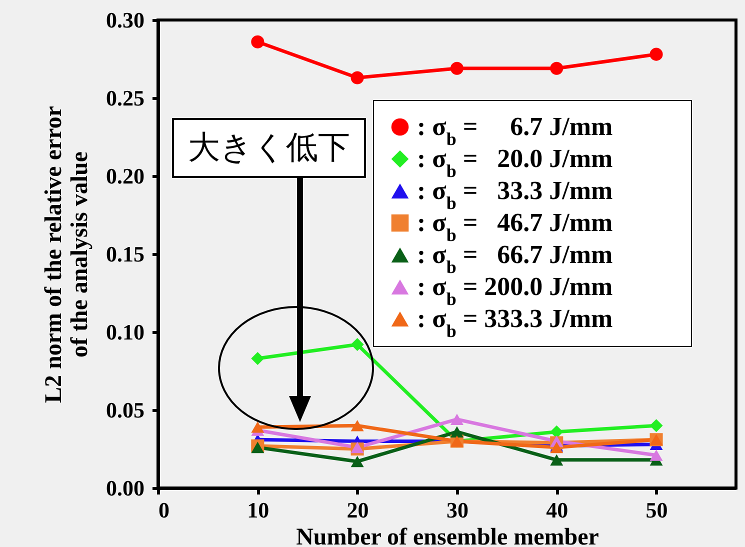 Image resolution: width=745 pixels, height=547 pixels. I want to click on x-tick-label: 50, so click(657, 510).